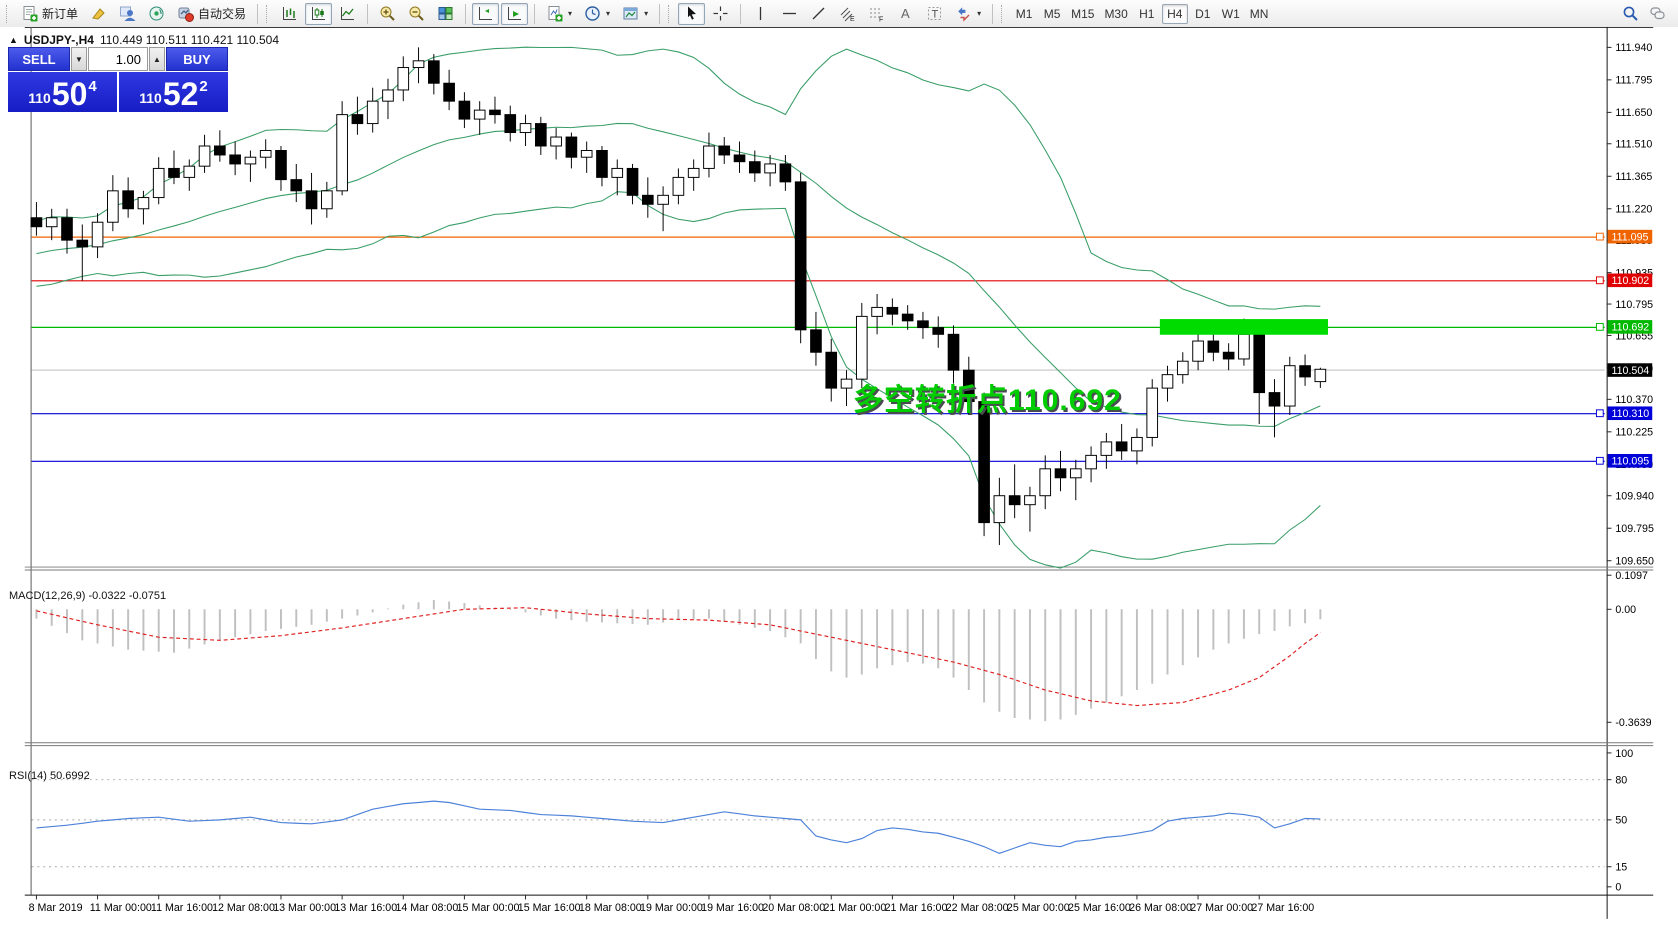 This screenshot has height=947, width=1678. Describe the element at coordinates (1174, 13) in the screenshot. I see `timeframe-h4-button: H4` at that location.